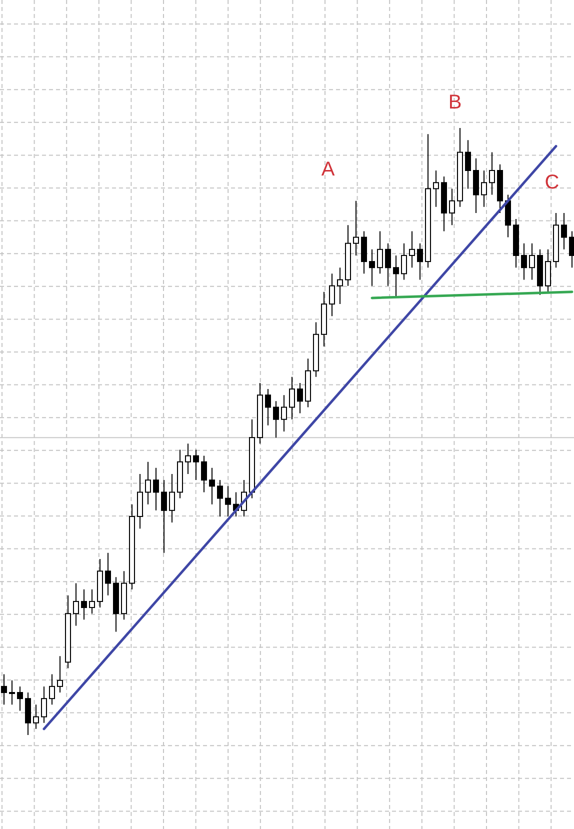 This screenshot has height=829, width=574. What do you see at coordinates (455, 102) in the screenshot?
I see `text: B` at bounding box center [455, 102].